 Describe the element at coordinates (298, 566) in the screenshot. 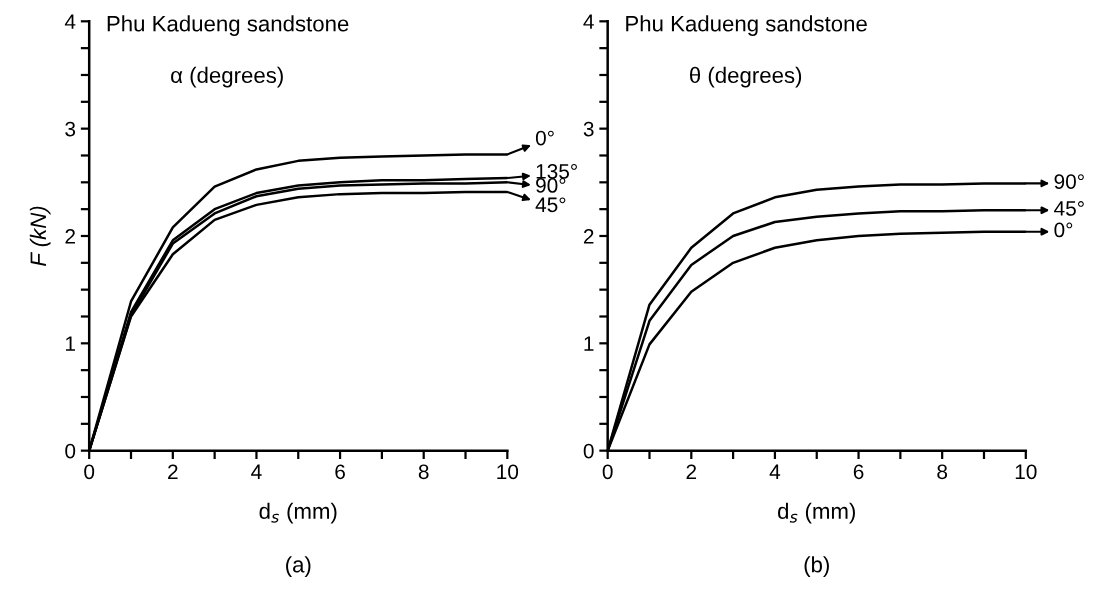

I see `text: (a)` at that location.